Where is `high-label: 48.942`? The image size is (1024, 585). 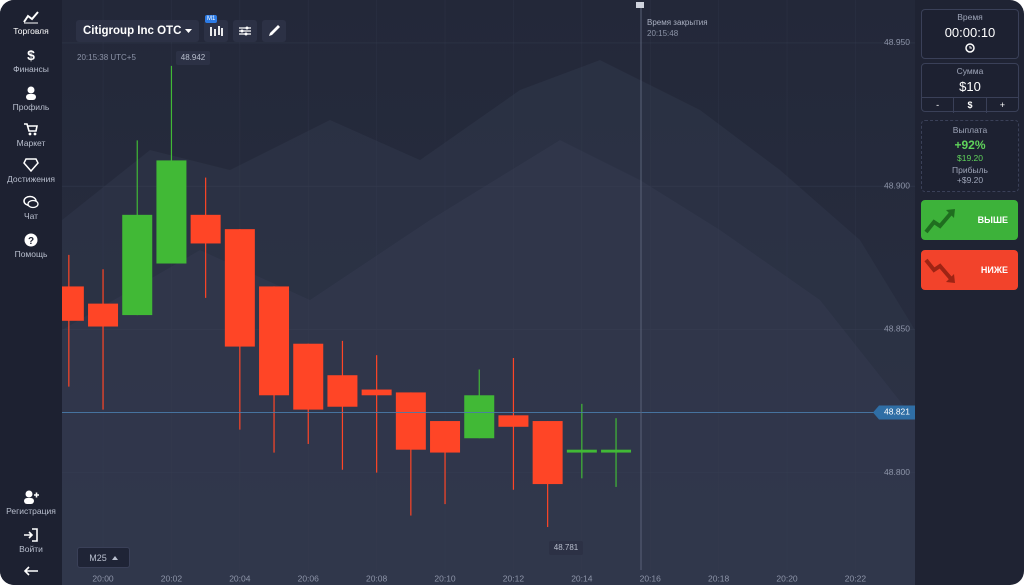 high-label: 48.942 is located at coordinates (193, 57).